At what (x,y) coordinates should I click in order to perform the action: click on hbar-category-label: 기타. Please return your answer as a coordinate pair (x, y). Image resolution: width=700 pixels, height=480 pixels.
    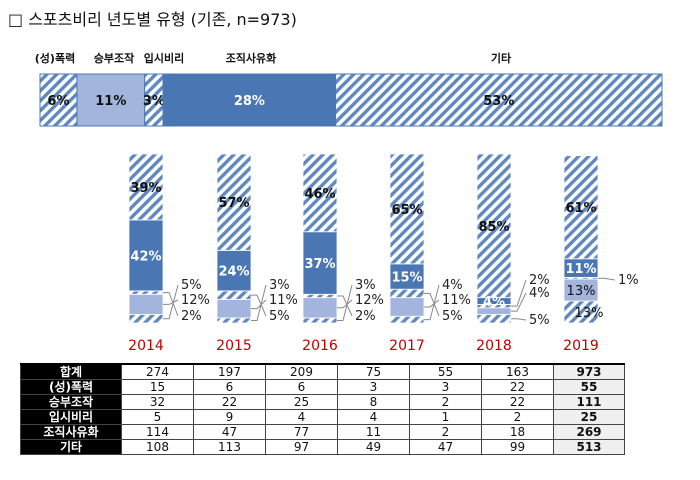
    Looking at the image, I should click on (501, 58).